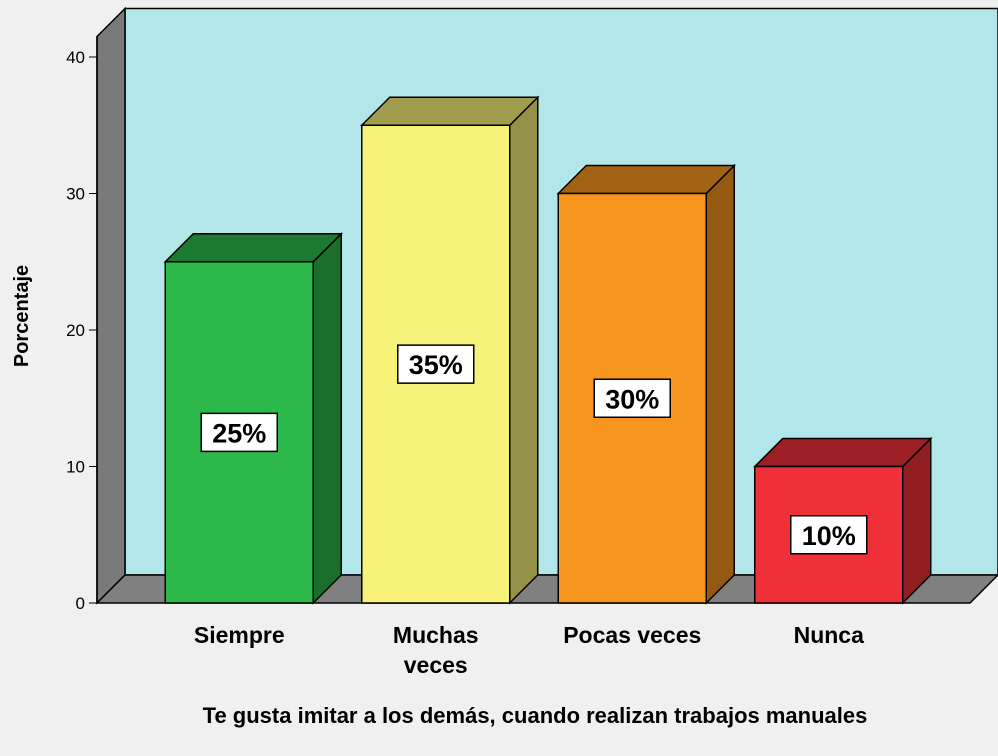  What do you see at coordinates (75, 467) in the screenshot?
I see `y-tick-label: 10` at bounding box center [75, 467].